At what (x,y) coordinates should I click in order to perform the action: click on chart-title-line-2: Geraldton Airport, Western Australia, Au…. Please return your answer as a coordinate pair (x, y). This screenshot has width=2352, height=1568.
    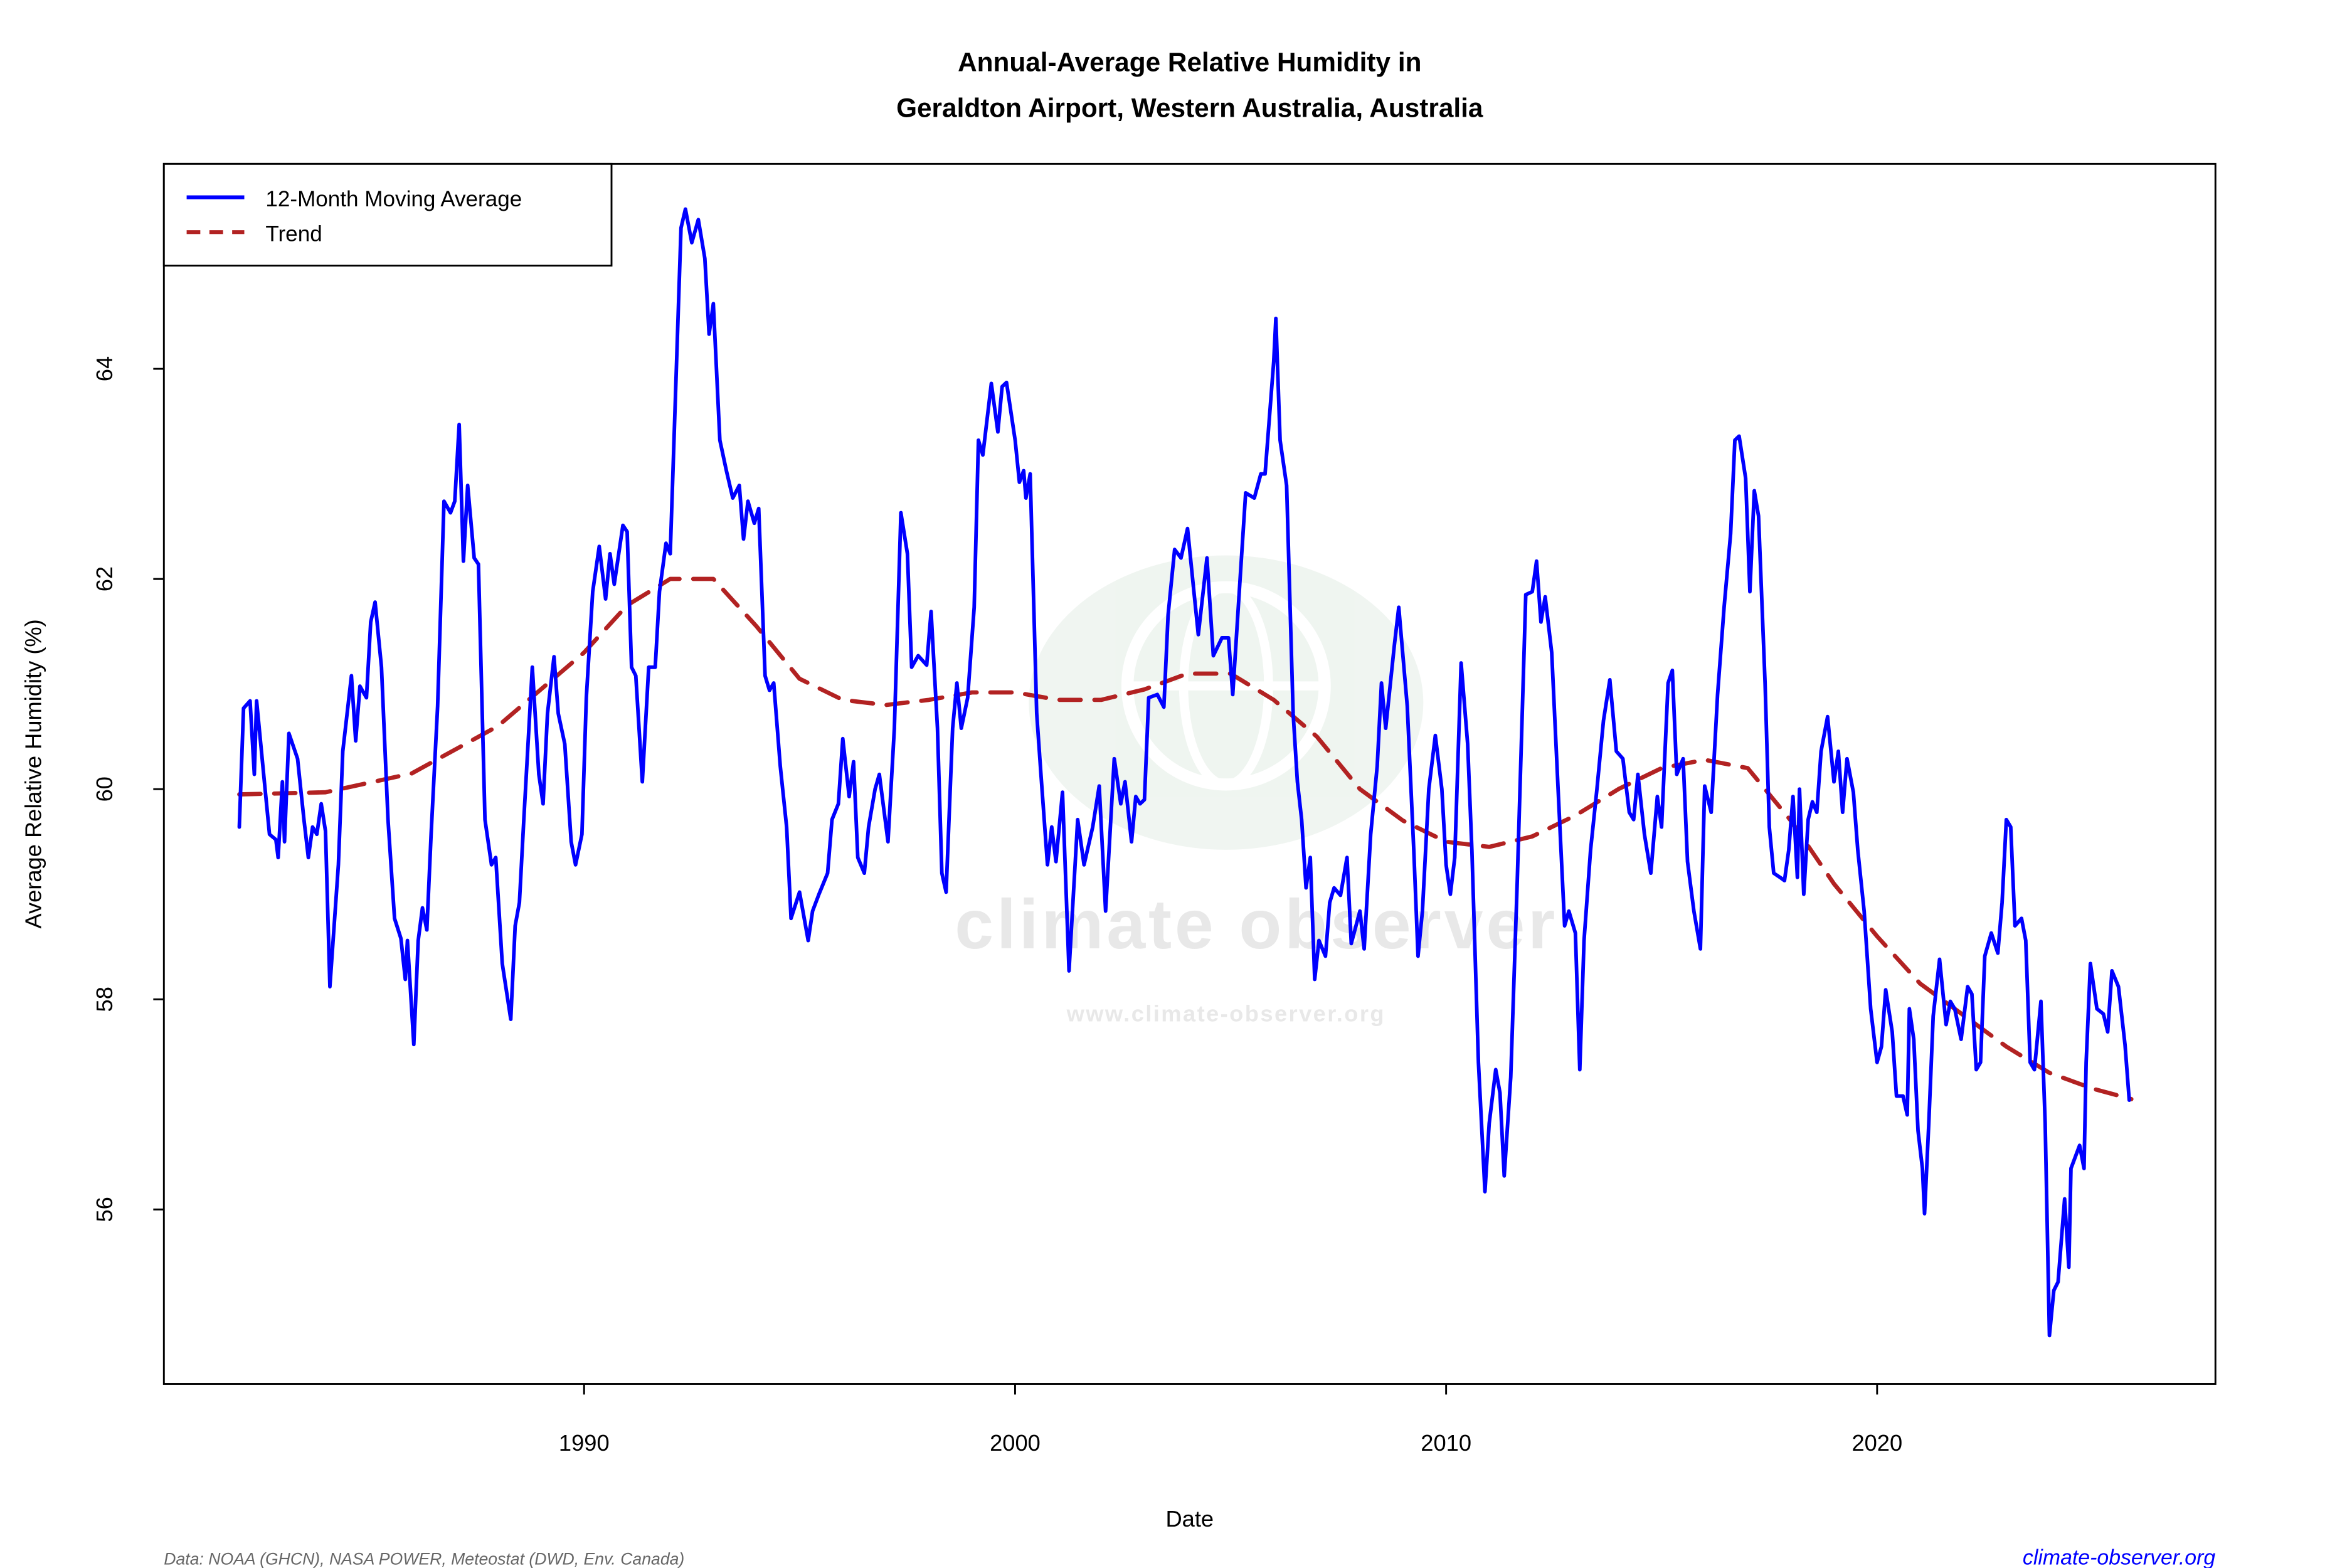
    Looking at the image, I should click on (1189, 107).